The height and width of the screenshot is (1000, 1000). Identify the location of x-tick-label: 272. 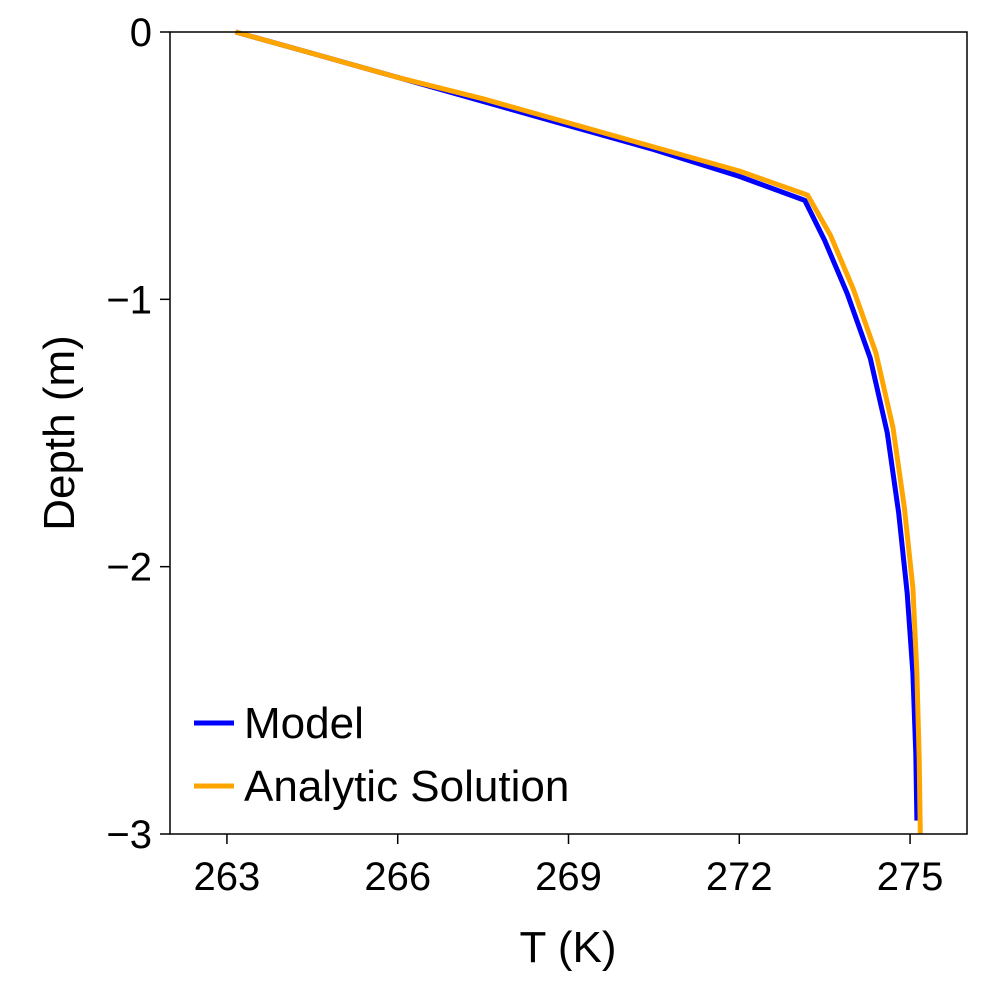
(739, 877).